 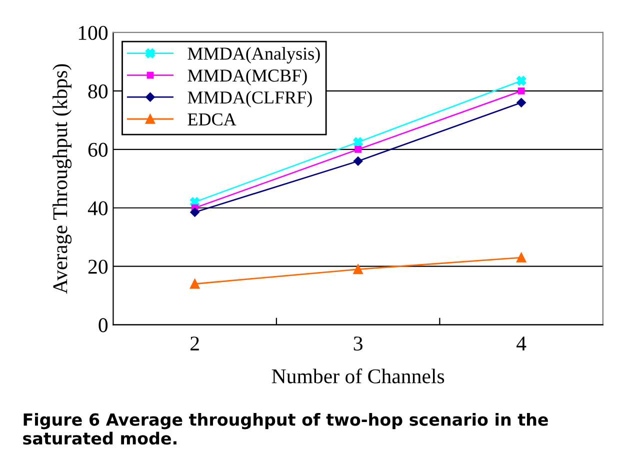 I want to click on y-tick-label: 20, so click(x=98, y=267).